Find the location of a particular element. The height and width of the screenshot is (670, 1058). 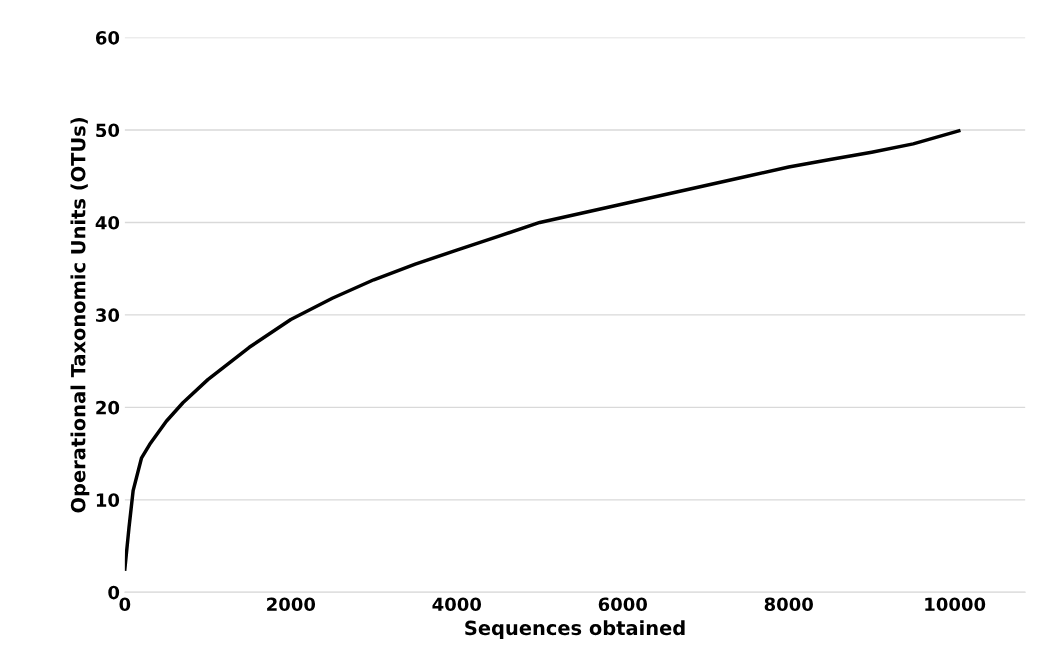

y-tick-label: 60 is located at coordinates (107, 37).